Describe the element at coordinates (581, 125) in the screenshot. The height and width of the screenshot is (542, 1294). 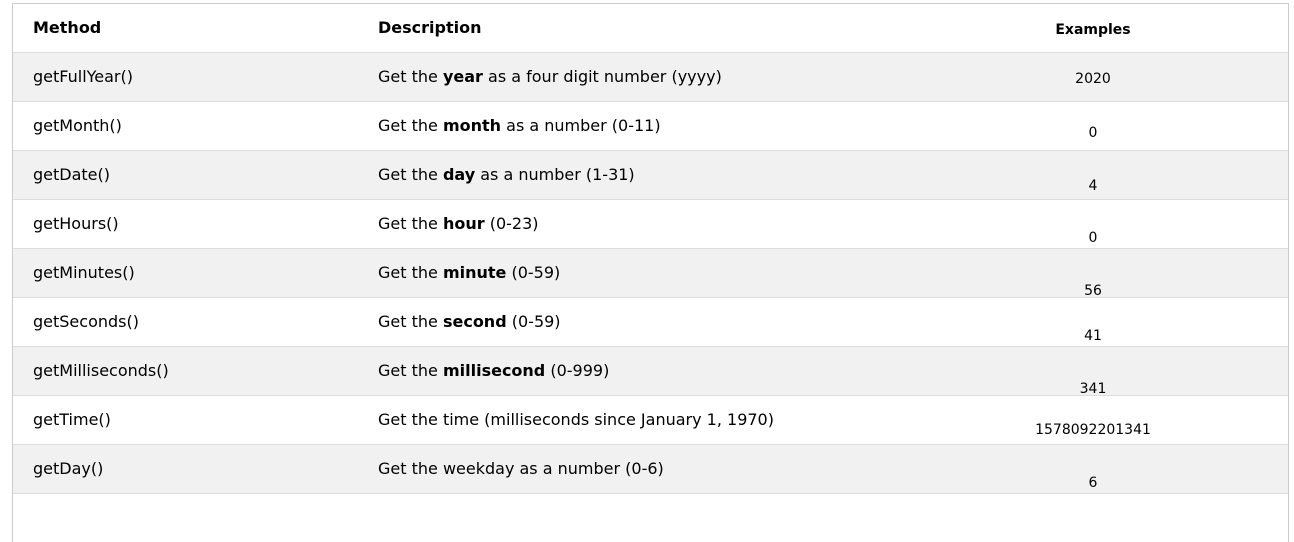
I see `description-post: as a number (0-11)` at that location.